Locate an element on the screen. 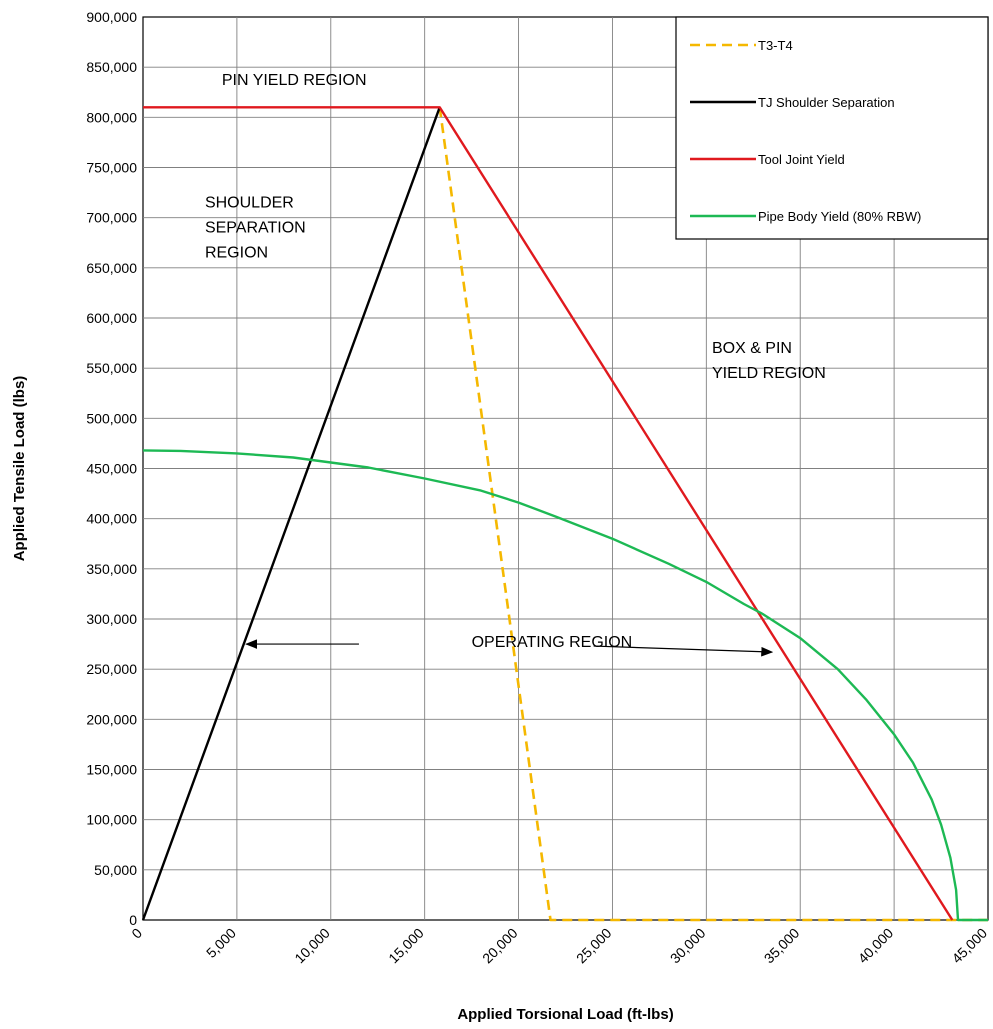  legend-label-pipe-body-yield-80-rbw: Pipe Body Yield (80% RBW) is located at coordinates (839, 216).